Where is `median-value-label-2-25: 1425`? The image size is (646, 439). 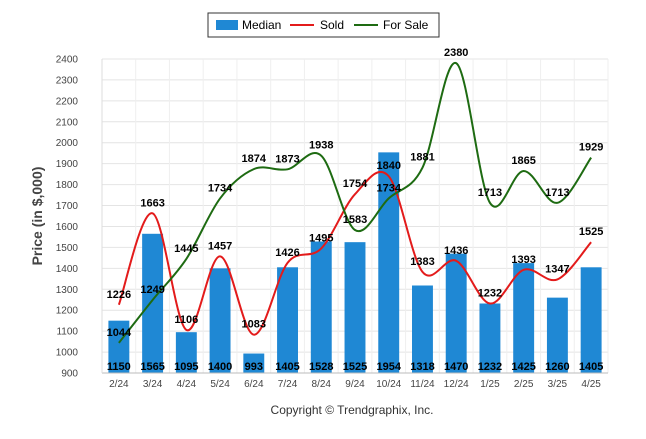
median-value-label-2-25: 1425 is located at coordinates (523, 367).